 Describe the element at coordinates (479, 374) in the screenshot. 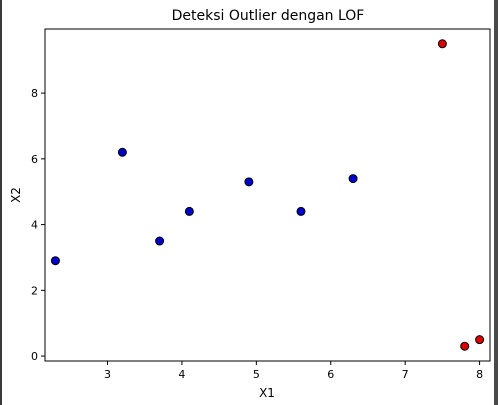

I see `x-tick-label: 8` at that location.